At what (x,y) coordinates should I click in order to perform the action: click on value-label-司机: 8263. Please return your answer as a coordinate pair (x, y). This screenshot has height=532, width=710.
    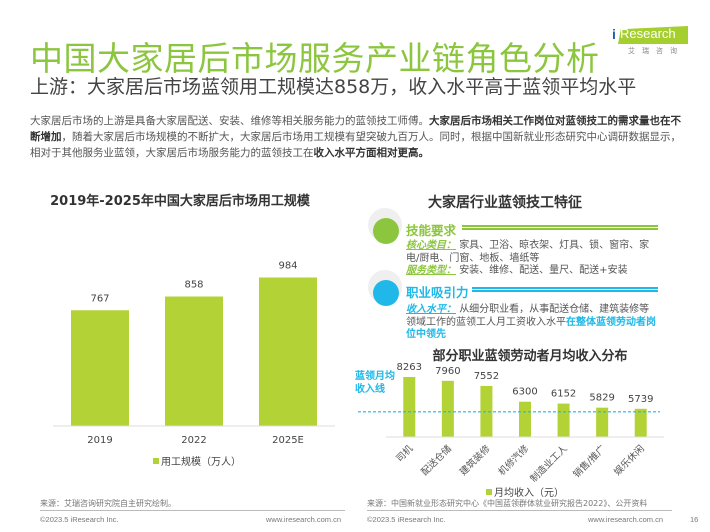
    Looking at the image, I should click on (409, 367).